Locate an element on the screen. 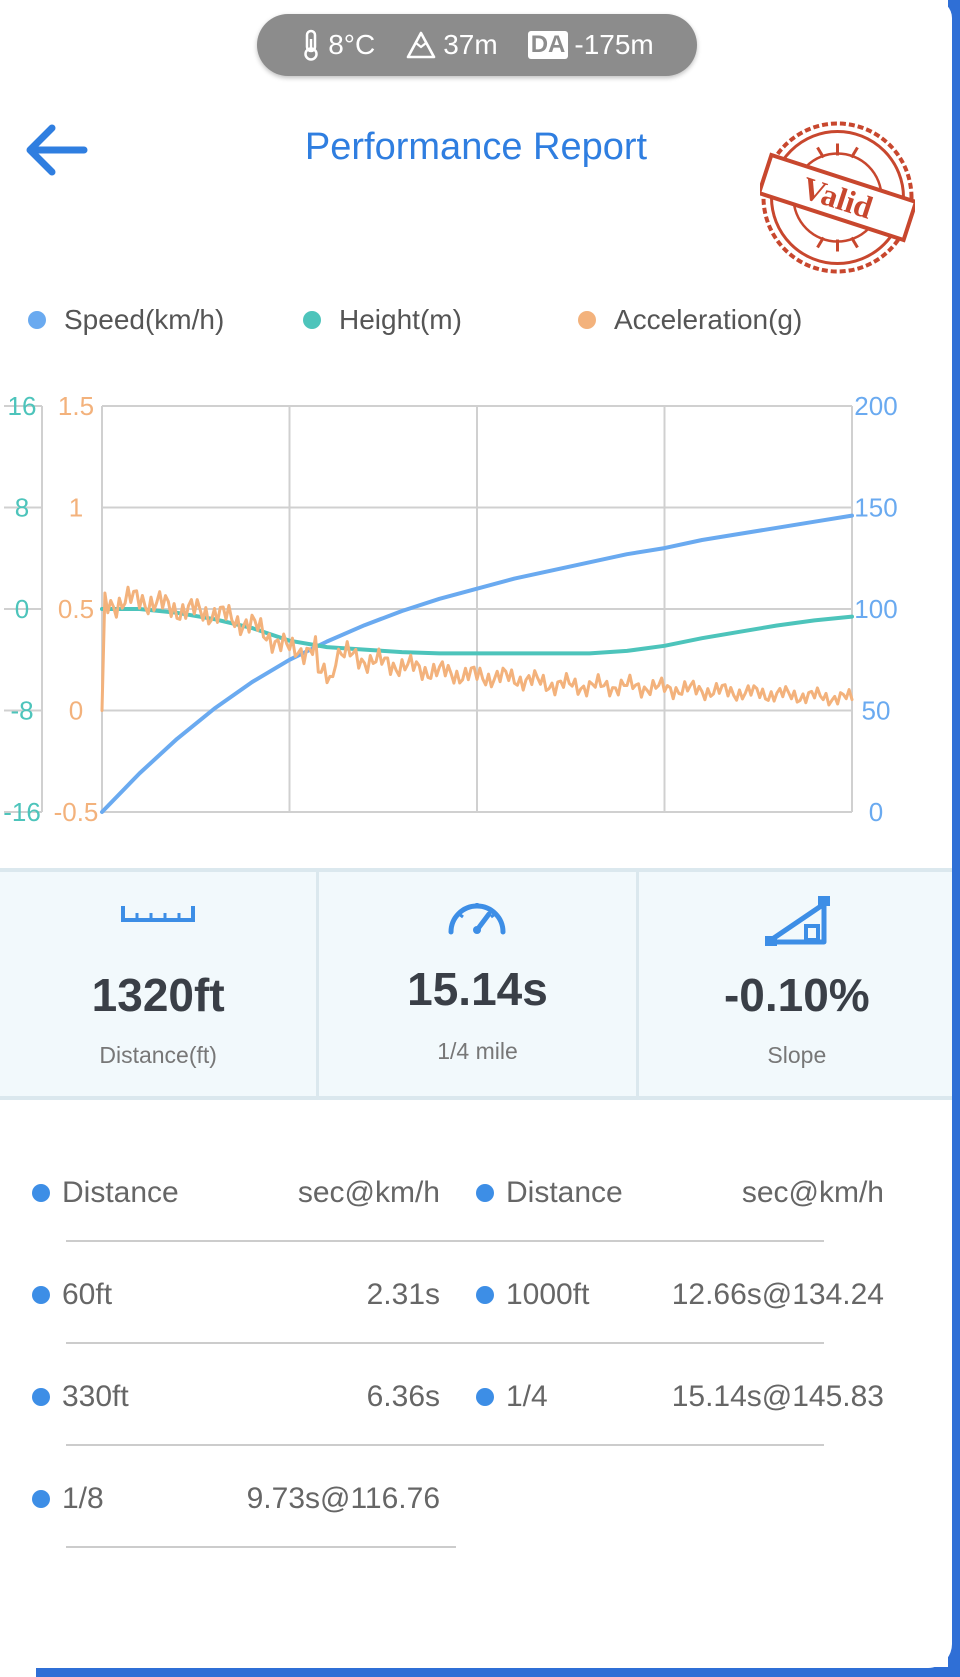 The width and height of the screenshot is (960, 1677). stat-quarter-mile: 15.14s 1/4 mile is located at coordinates (475, 984).